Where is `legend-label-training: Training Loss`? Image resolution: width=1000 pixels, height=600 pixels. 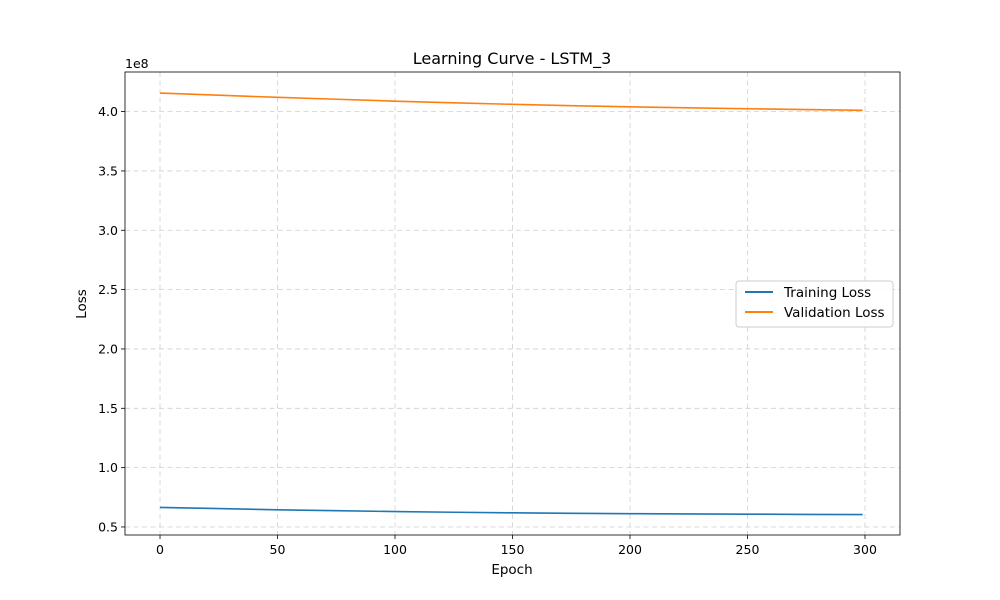 legend-label-training: Training Loss is located at coordinates (827, 293).